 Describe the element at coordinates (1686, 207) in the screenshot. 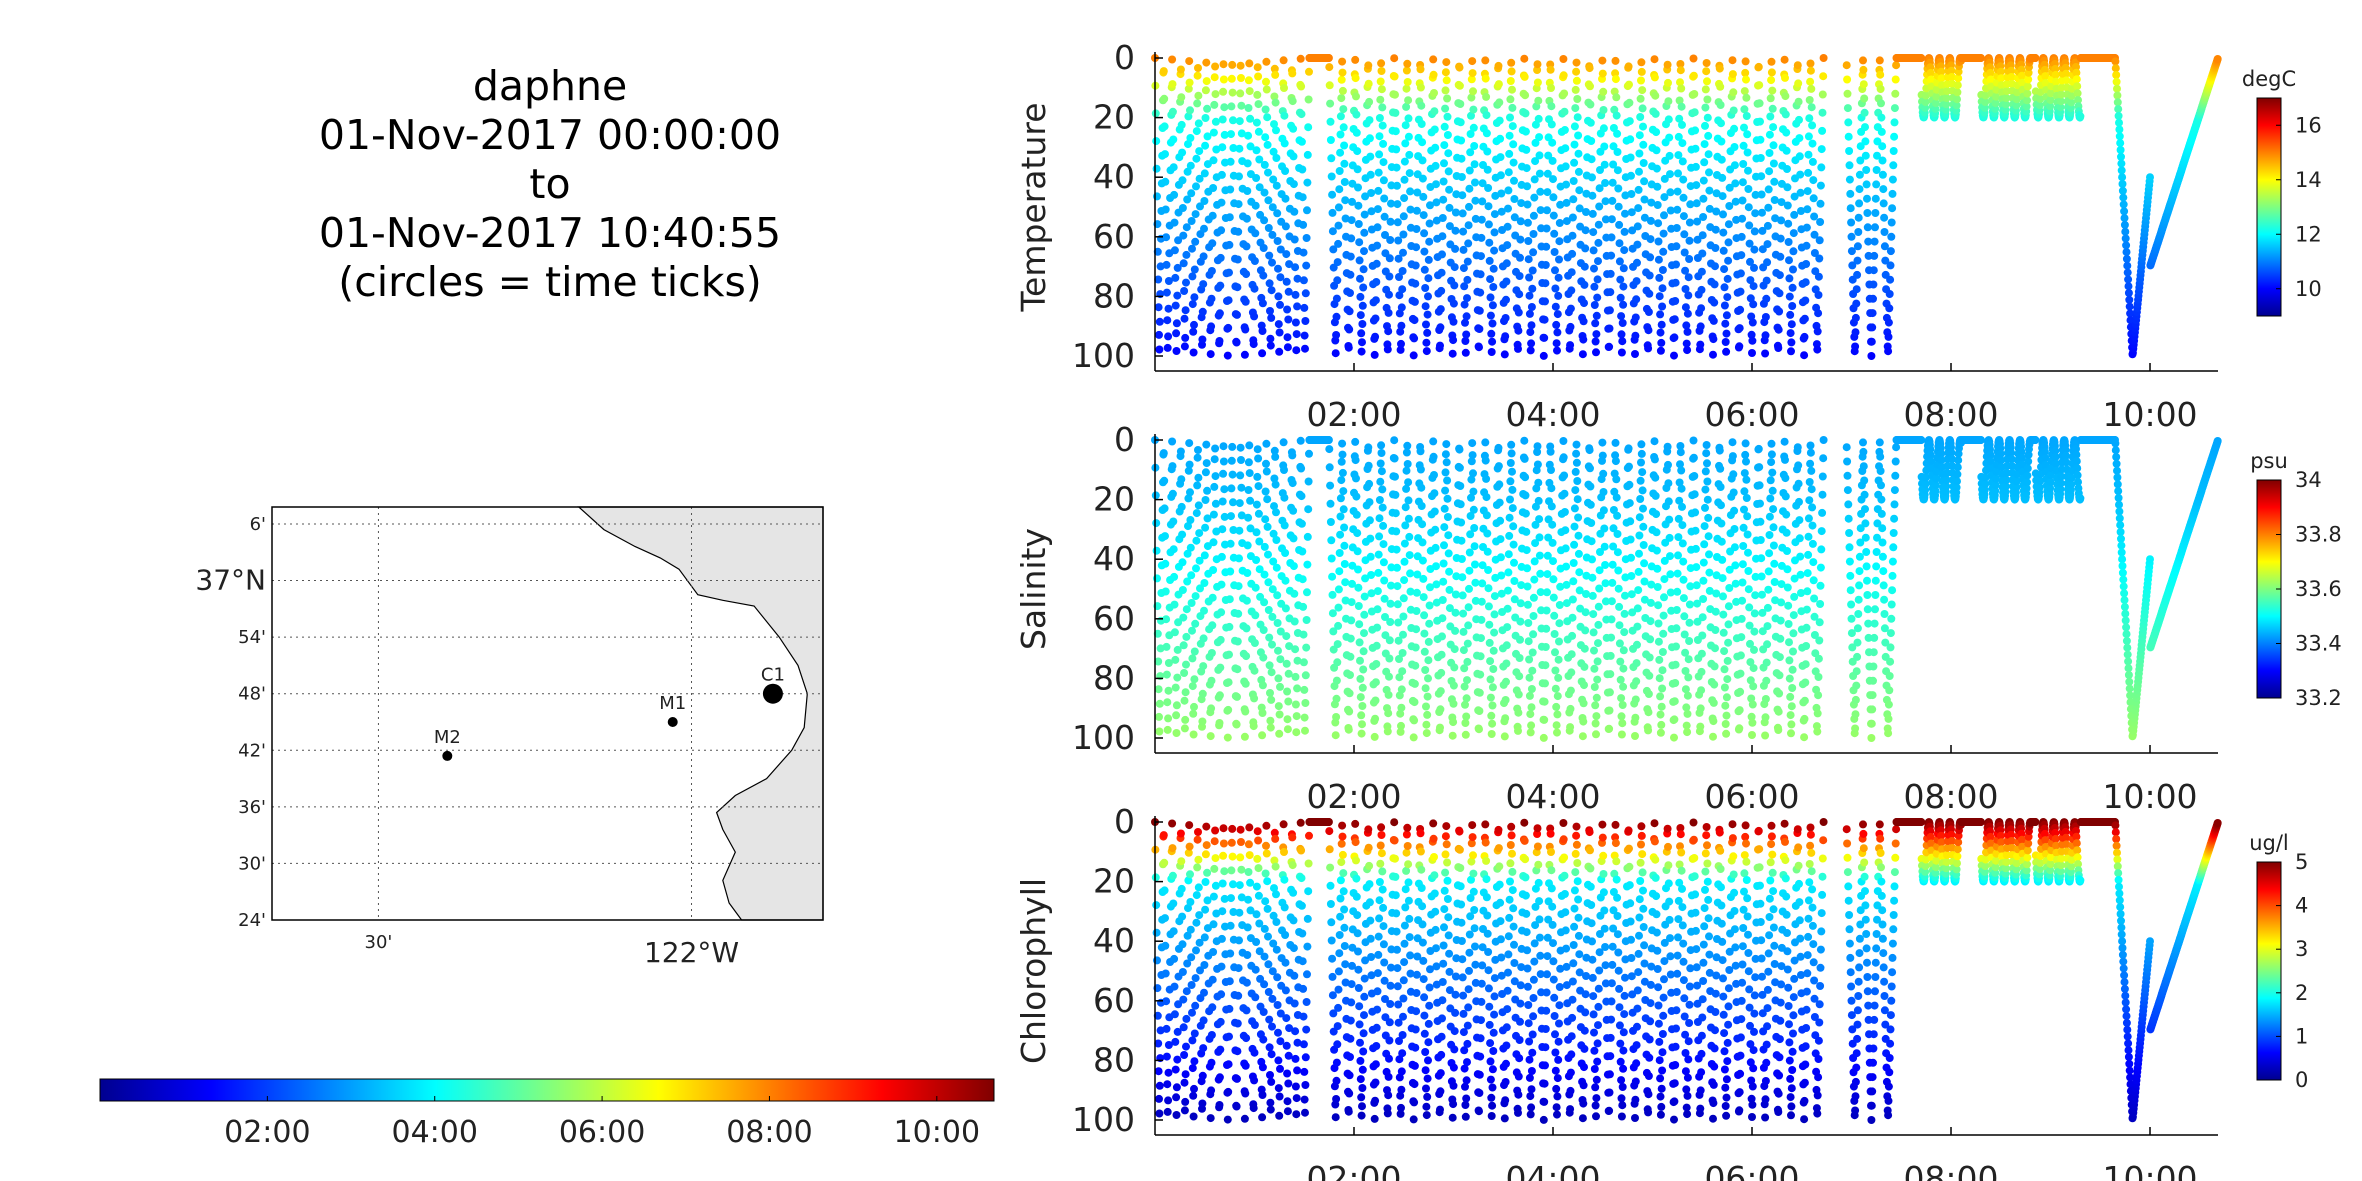

I see `temperature-points` at that location.